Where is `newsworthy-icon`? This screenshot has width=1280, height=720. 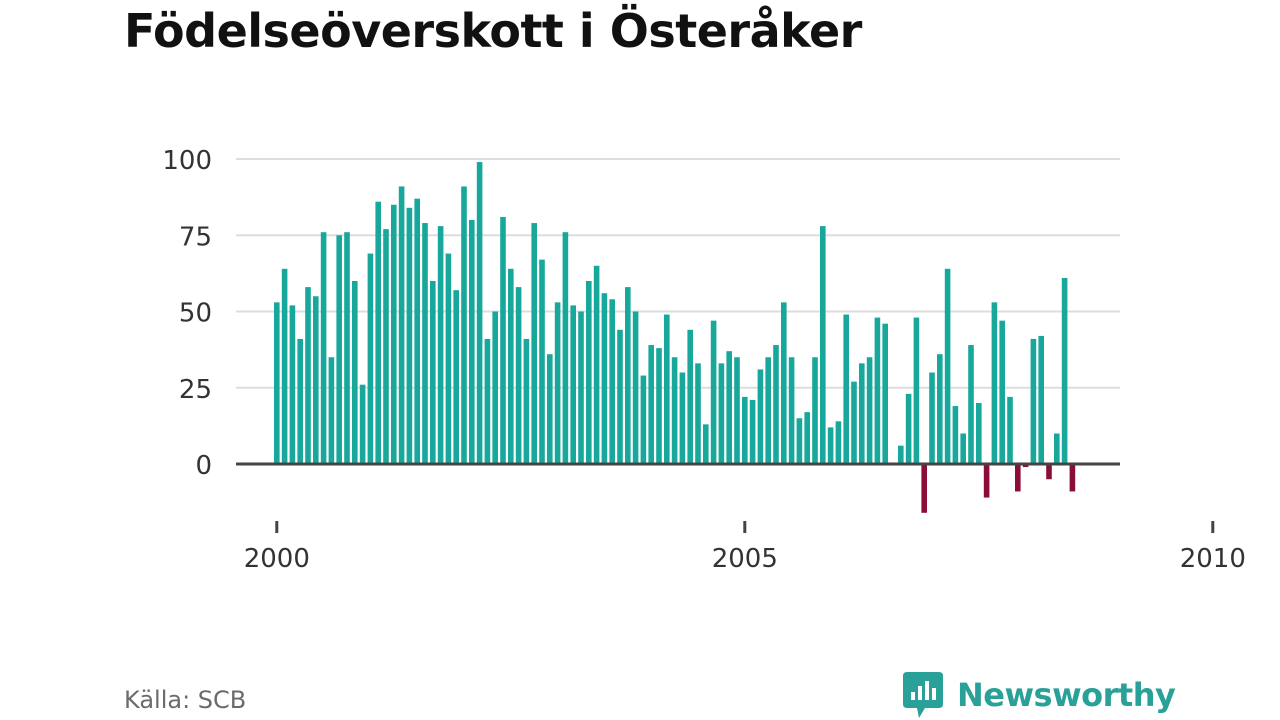
newsworthy-icon is located at coordinates (923, 695).